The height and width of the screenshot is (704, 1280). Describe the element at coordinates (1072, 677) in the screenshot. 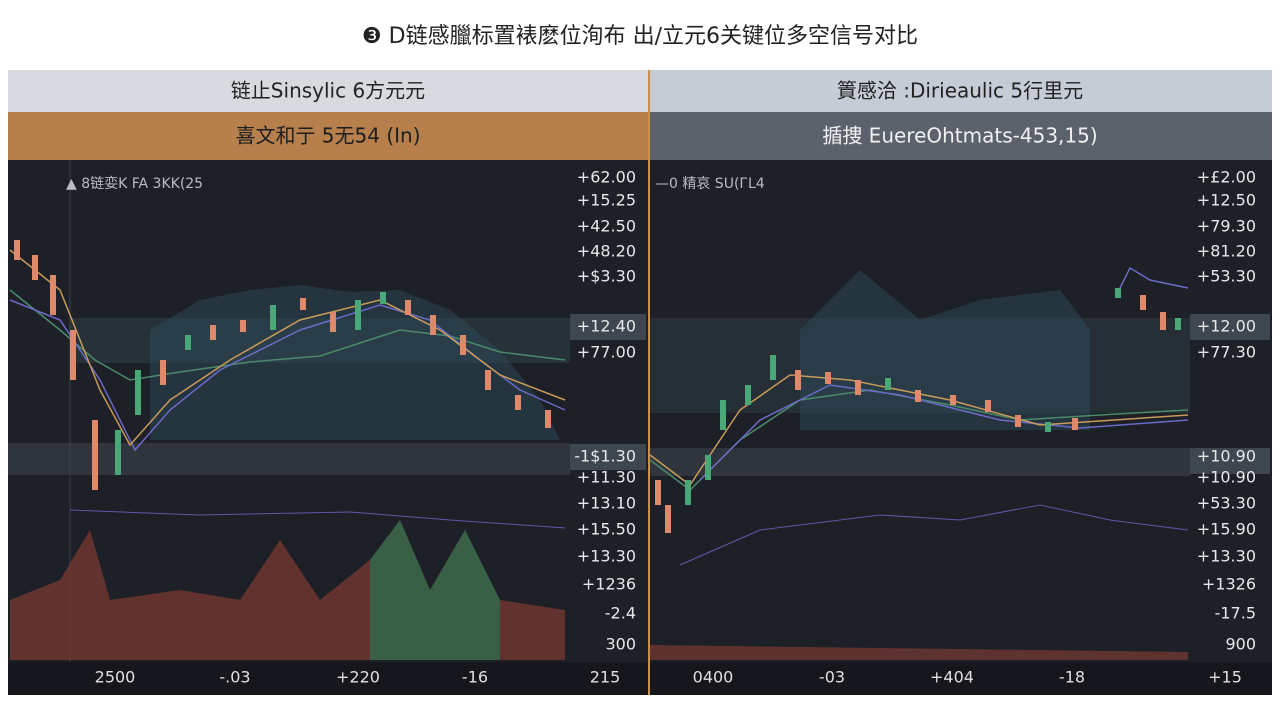

I see `x-label: -18` at that location.